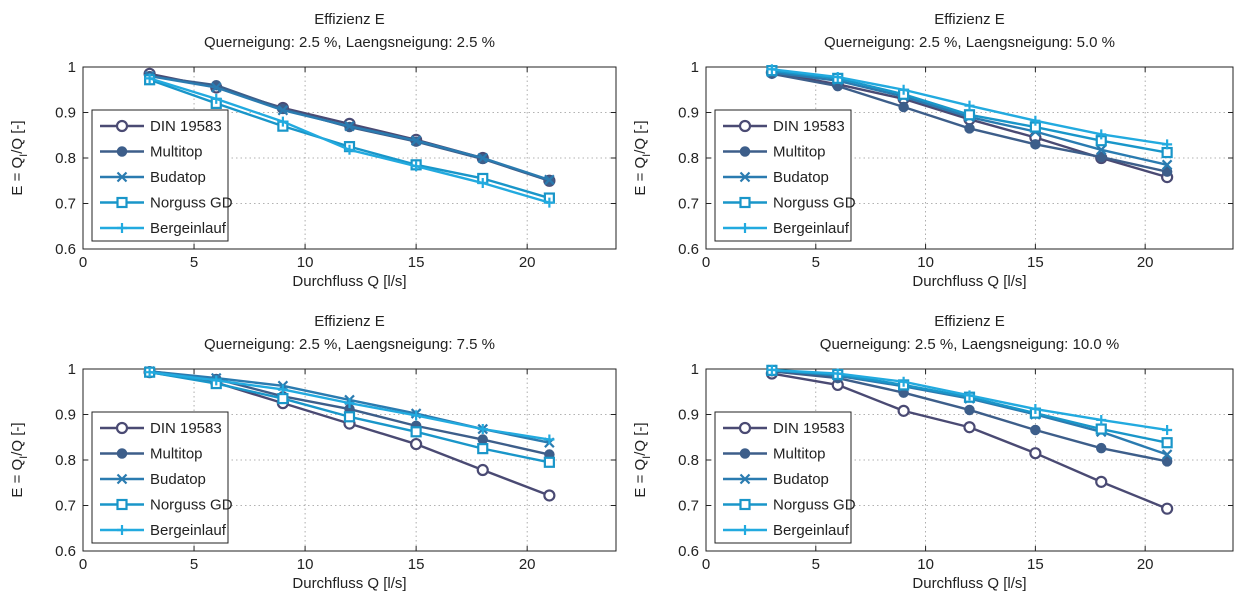 The height and width of the screenshot is (601, 1234). I want to click on y-axis-label-part: /Q [-], so click(17, 438).